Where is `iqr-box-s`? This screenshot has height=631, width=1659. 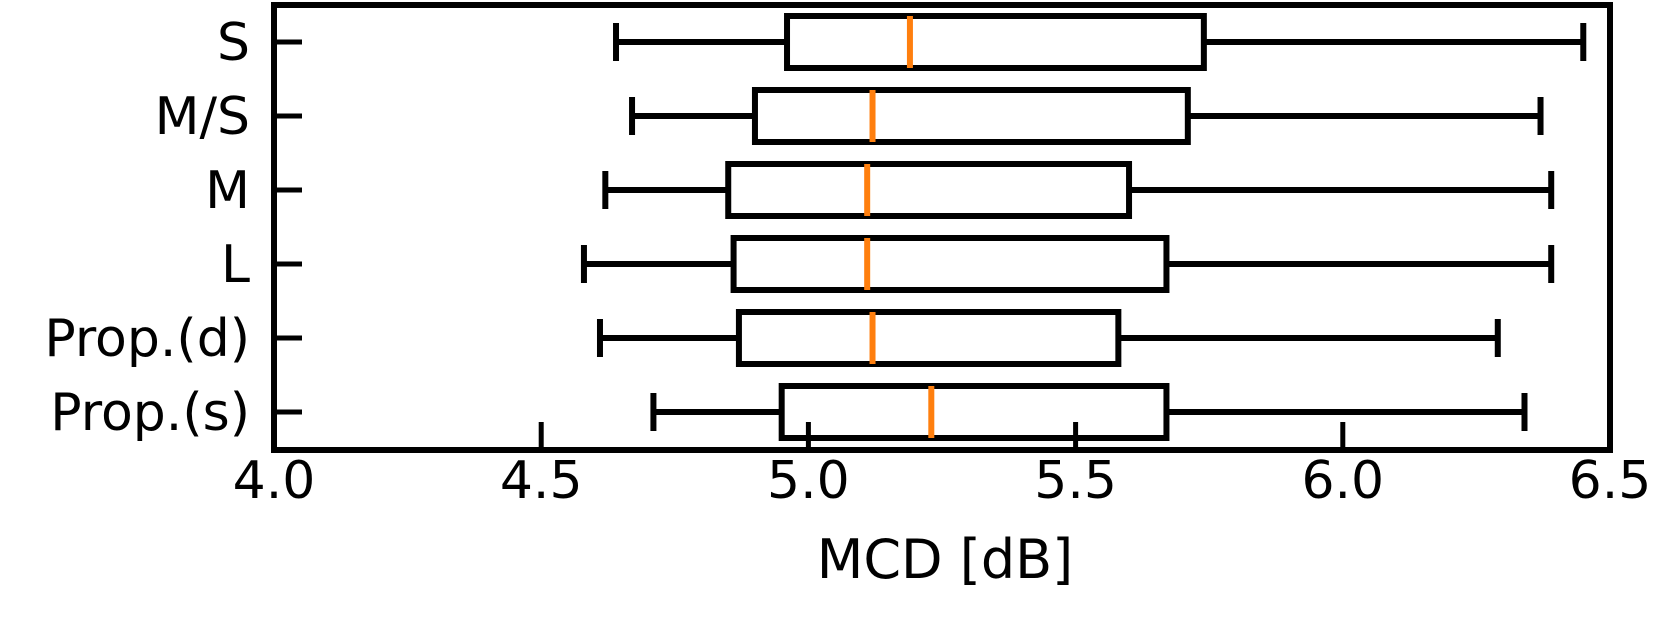 iqr-box-s is located at coordinates (995, 42).